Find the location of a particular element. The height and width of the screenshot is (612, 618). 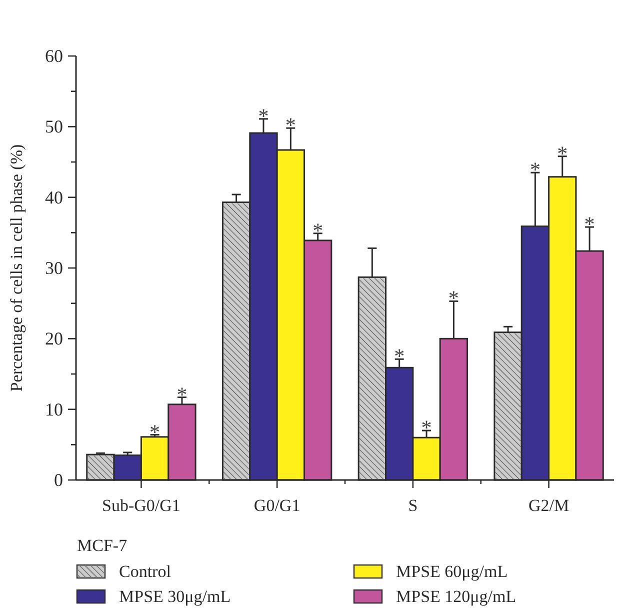

y-tick-label: 40 is located at coordinates (54, 197).